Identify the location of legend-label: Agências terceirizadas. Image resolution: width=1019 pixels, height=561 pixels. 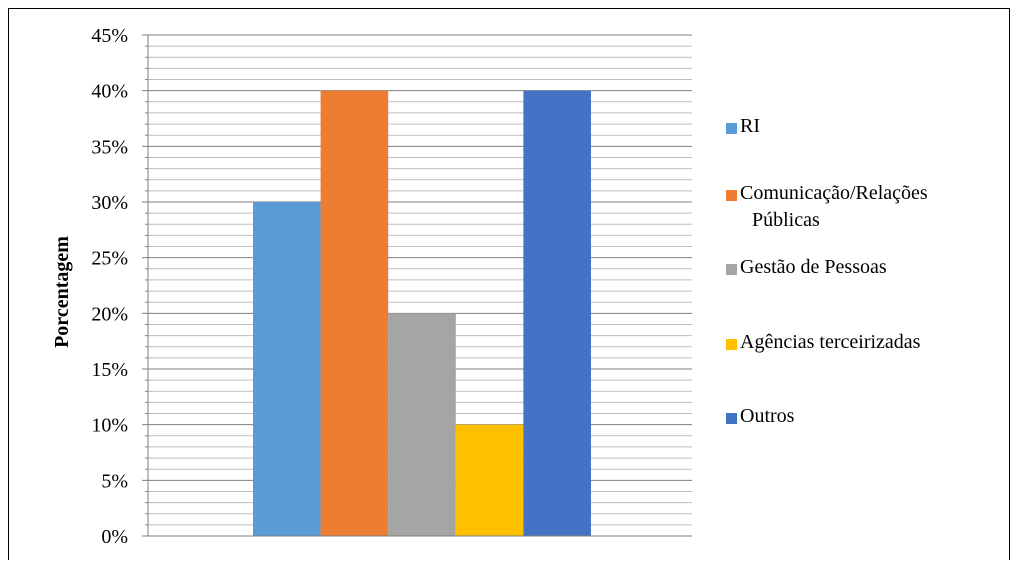
(830, 342).